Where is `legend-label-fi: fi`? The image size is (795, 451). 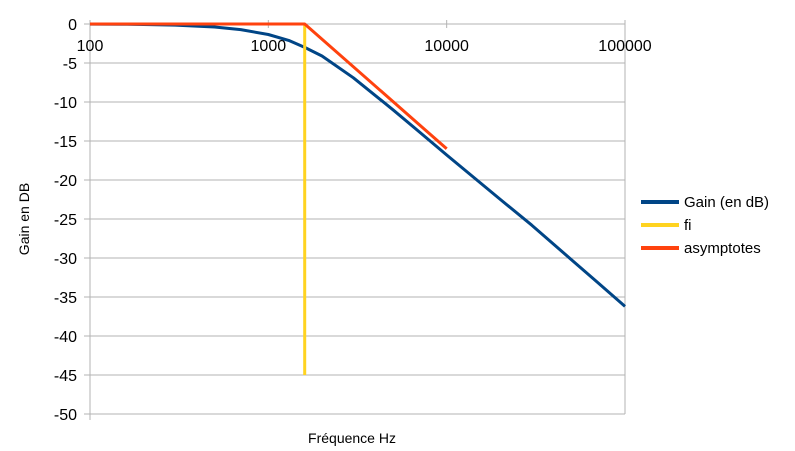 legend-label-fi: fi is located at coordinates (688, 225).